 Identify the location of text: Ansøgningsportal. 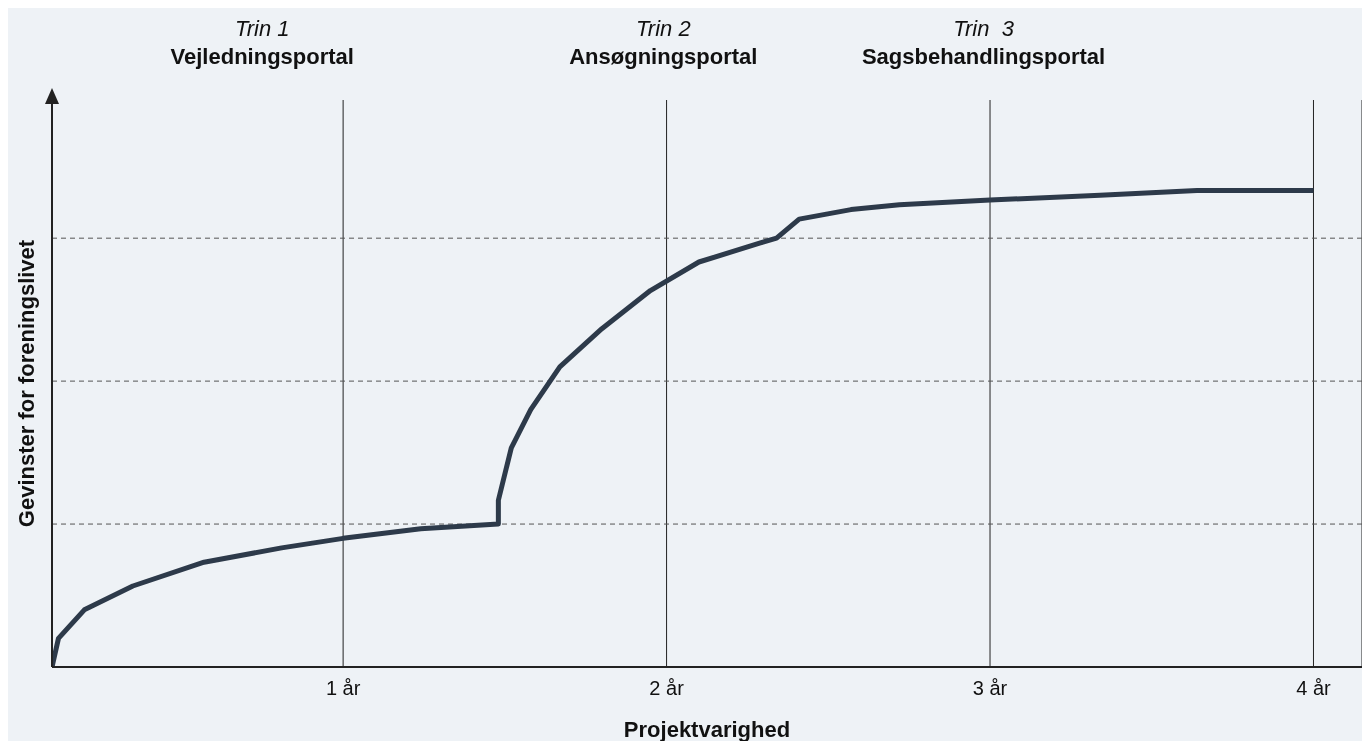
(663, 57).